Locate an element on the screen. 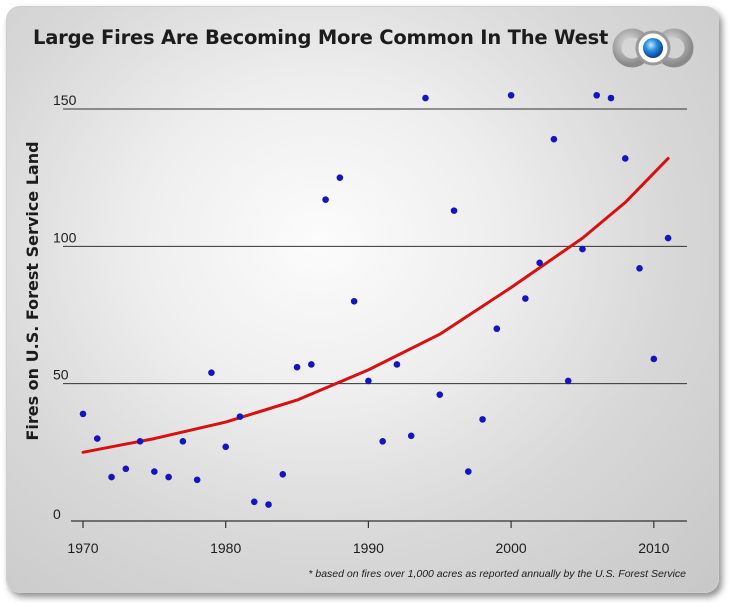 Image resolution: width=729 pixels, height=603 pixels. x-tick-label: 1970 is located at coordinates (82, 548).